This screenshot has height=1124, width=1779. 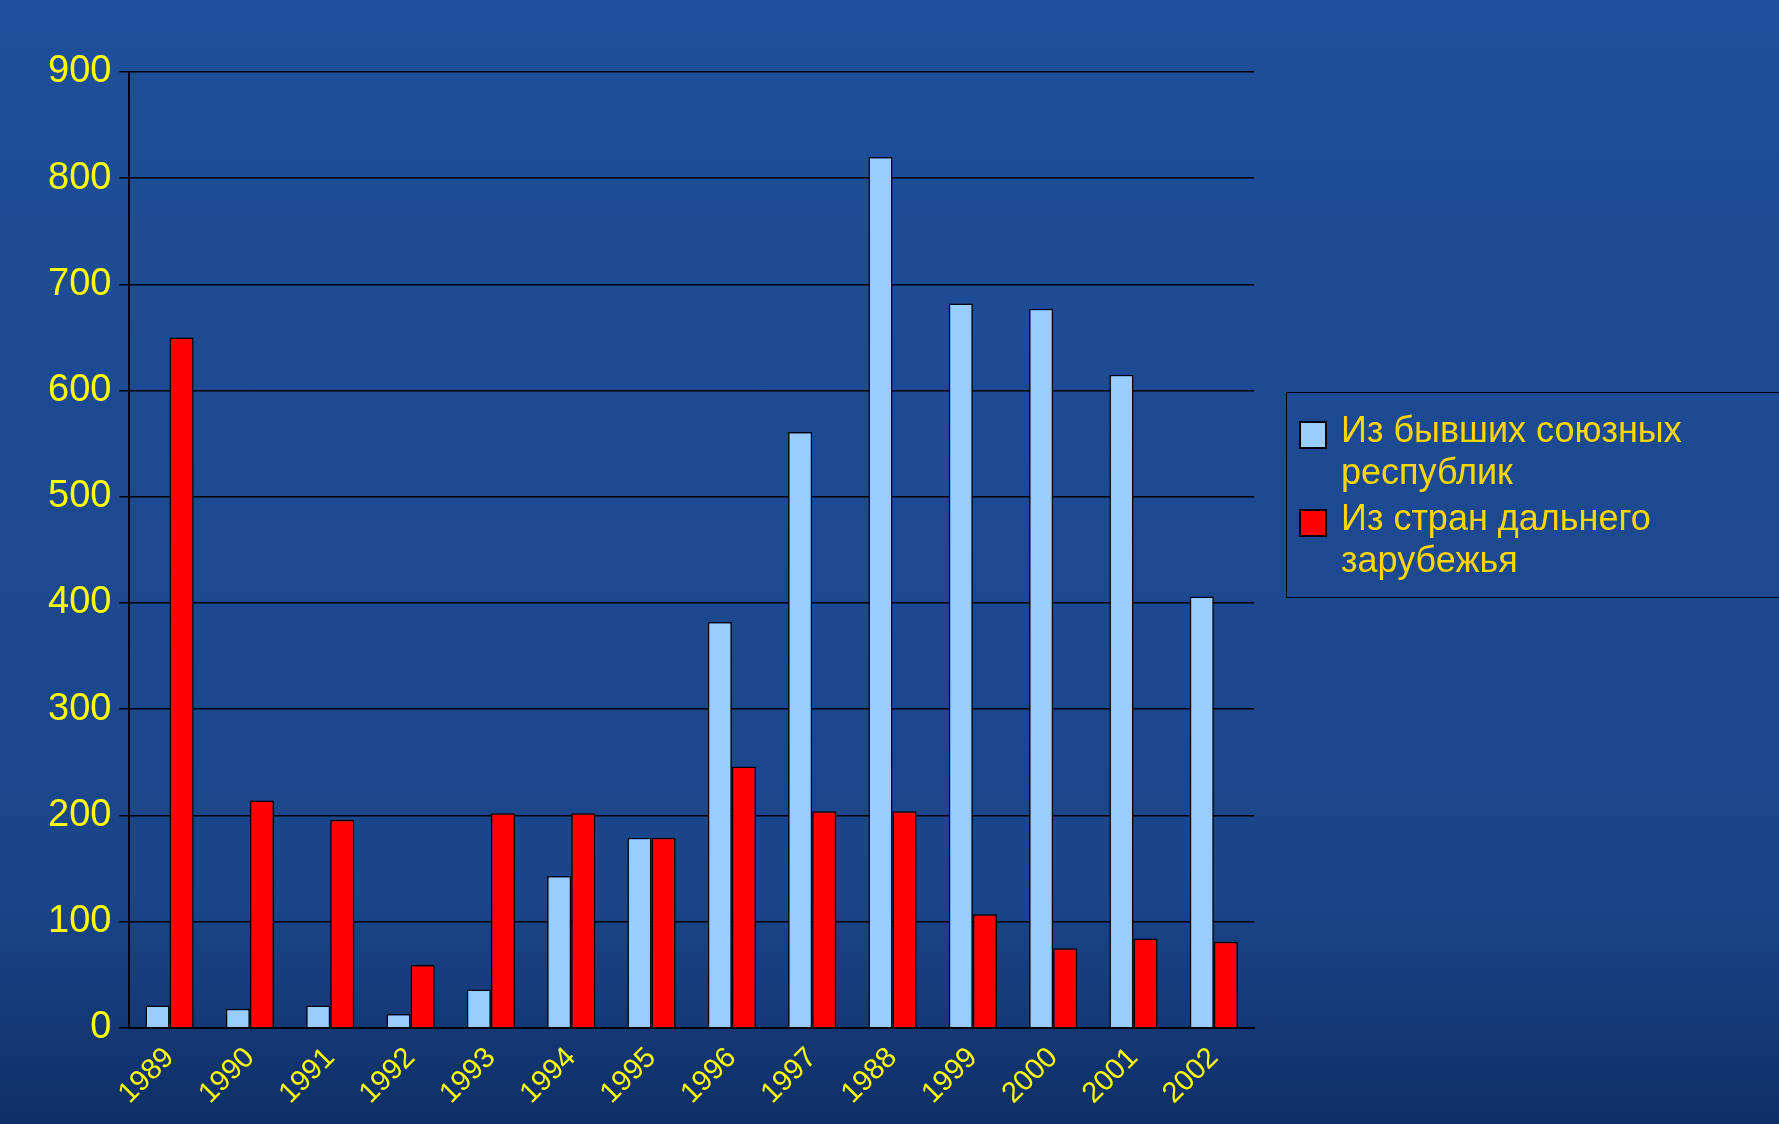 What do you see at coordinates (80, 69) in the screenshot?
I see `y-tick-label: 900` at bounding box center [80, 69].